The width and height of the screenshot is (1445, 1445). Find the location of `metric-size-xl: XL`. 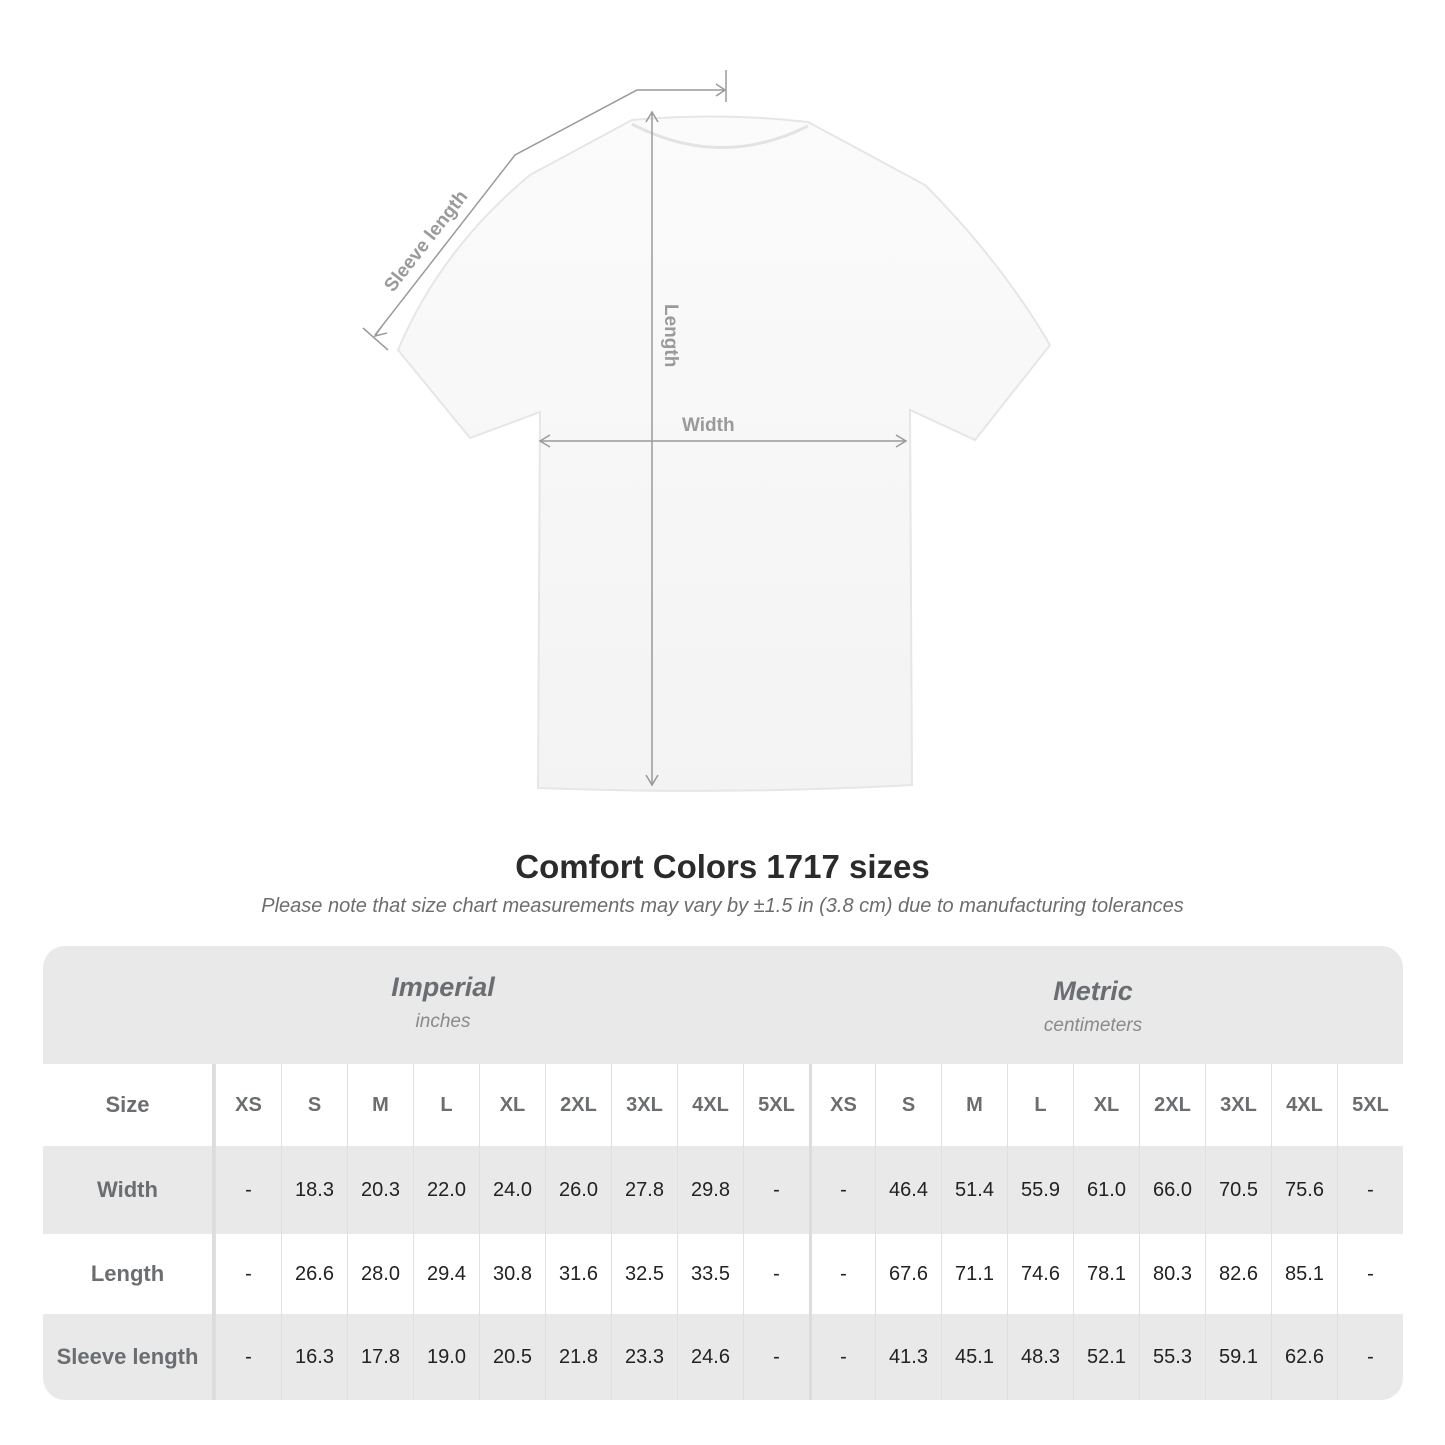

metric-size-xl: XL is located at coordinates (1106, 1105).